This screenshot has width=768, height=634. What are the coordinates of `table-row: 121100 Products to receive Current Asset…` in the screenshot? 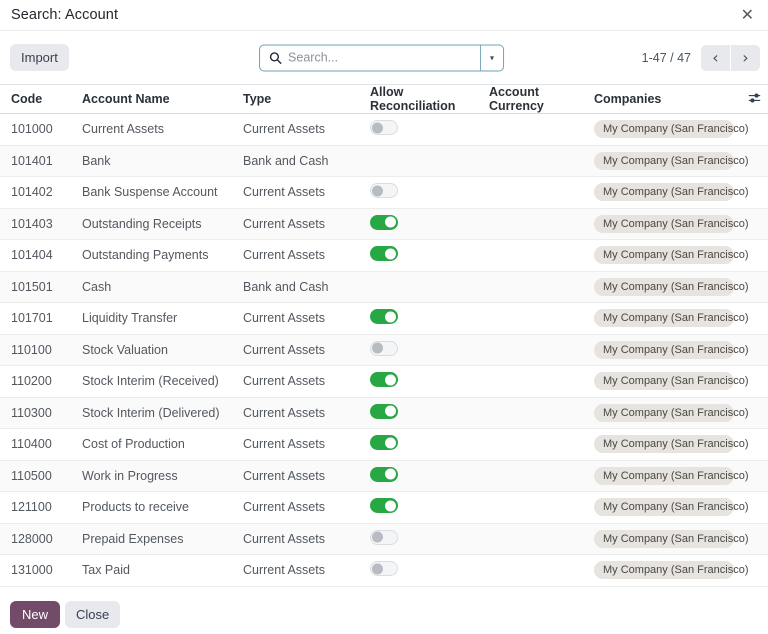 It's located at (384, 508).